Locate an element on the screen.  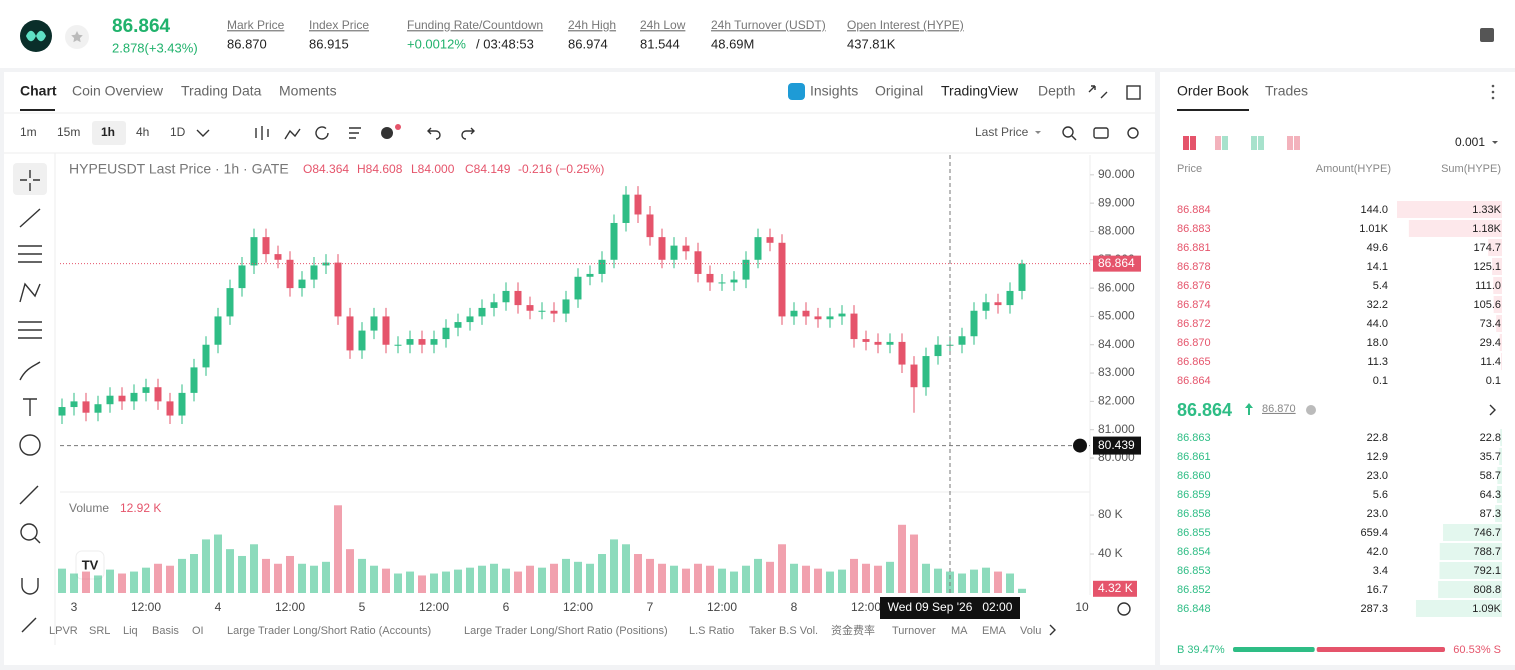
indicator: Large Trader Long/Short Ratio (Accounts) is located at coordinates (329, 631).